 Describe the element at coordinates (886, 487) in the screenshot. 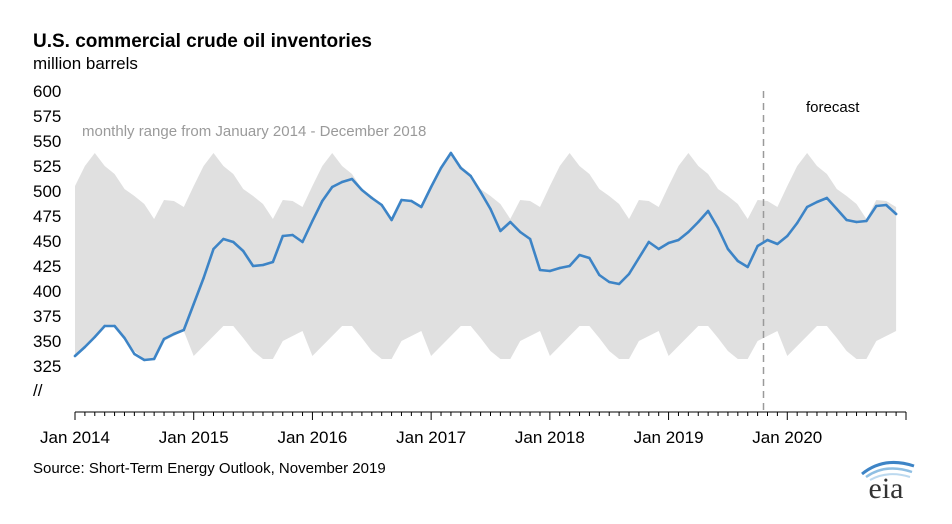

I see `eia-logo-text: eia` at that location.